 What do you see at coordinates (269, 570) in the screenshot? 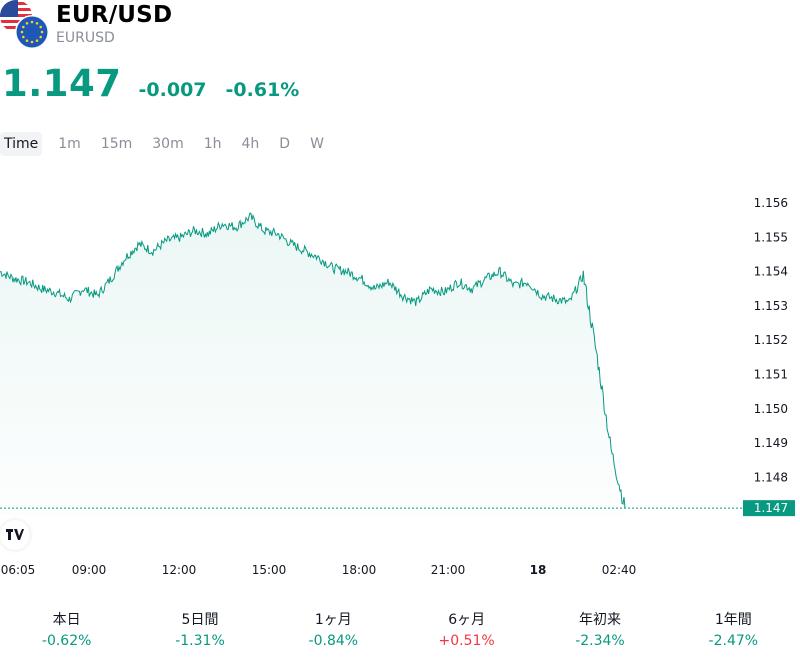
I see `x-tick-label: 15:00` at bounding box center [269, 570].